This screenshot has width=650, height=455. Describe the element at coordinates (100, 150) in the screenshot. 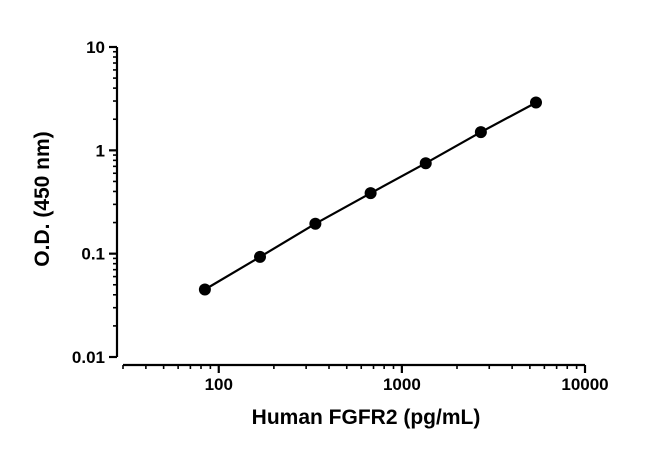

I see `y-tick-label: 1` at that location.